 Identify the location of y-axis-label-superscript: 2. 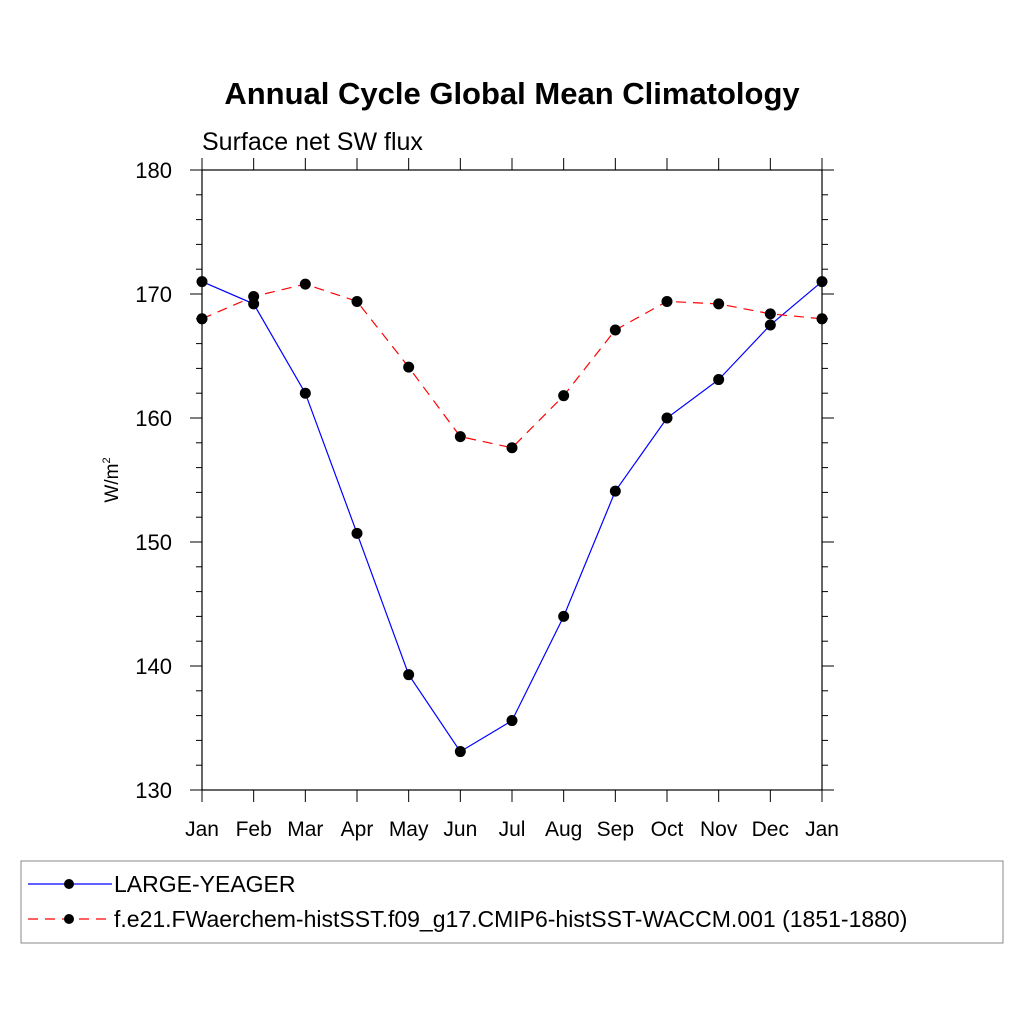
(107, 460).